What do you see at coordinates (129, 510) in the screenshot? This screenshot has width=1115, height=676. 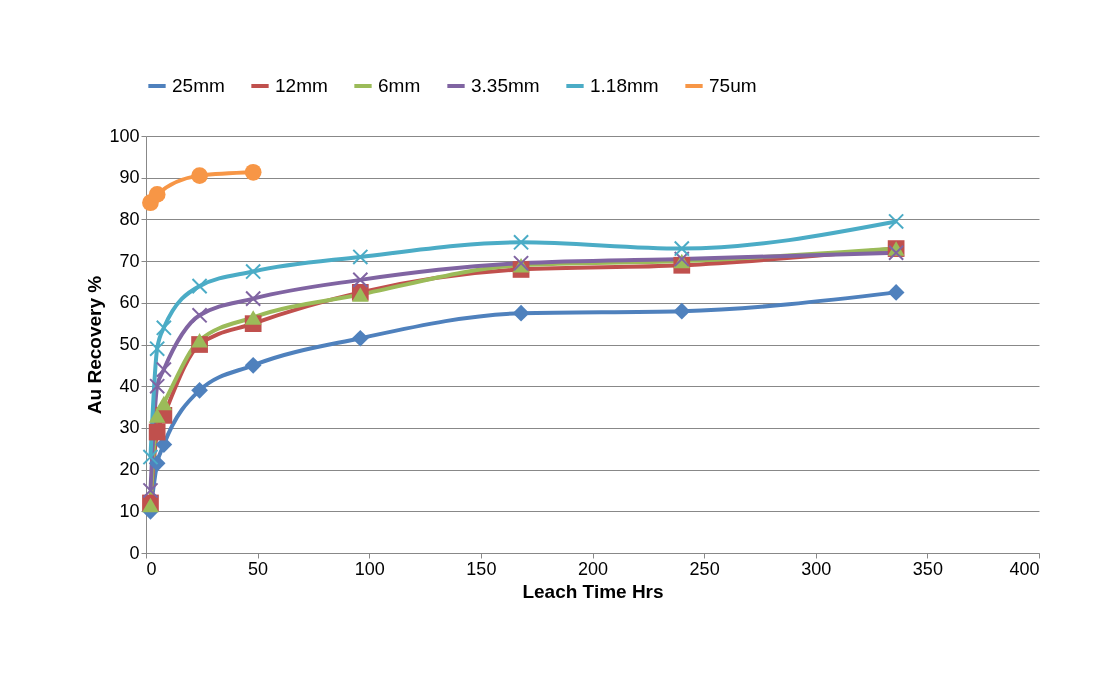 I see `y-tick-label: 10` at bounding box center [129, 510].